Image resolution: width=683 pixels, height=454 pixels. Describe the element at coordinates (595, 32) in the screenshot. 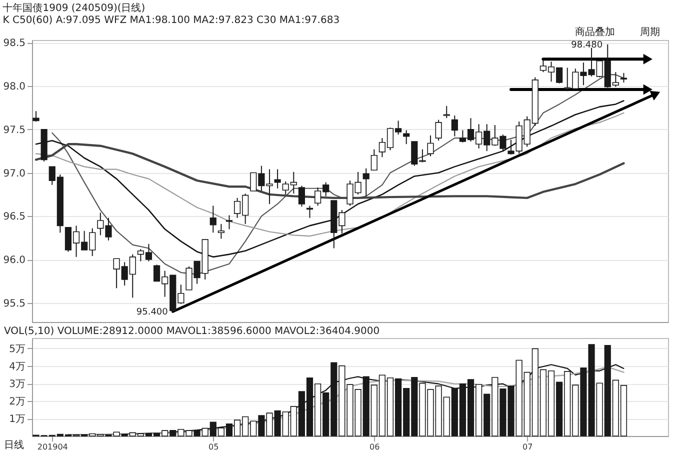

I see `text: 商品叠加` at that location.